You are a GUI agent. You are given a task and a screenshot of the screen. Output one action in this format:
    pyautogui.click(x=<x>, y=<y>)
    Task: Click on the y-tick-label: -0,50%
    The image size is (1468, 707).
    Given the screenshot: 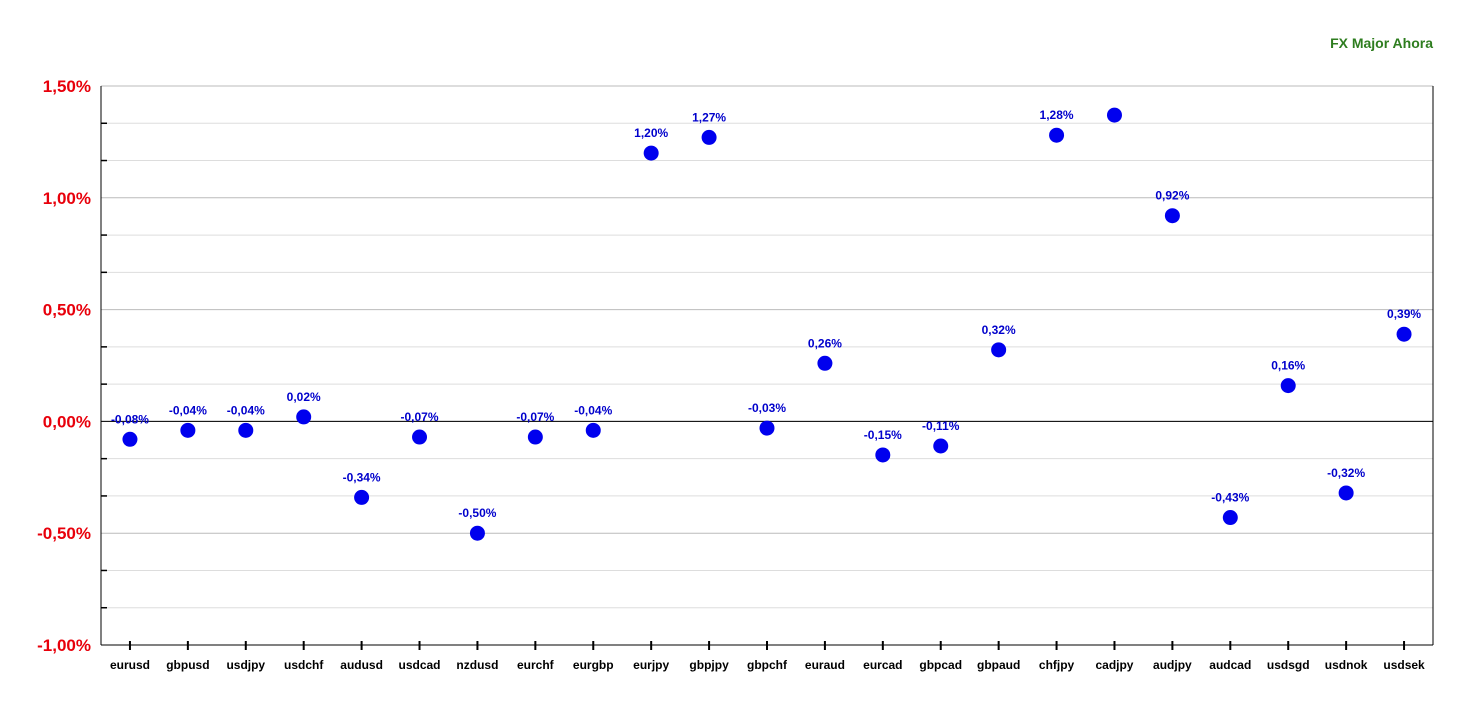 What is the action you would take?
    pyautogui.click(x=64, y=533)
    